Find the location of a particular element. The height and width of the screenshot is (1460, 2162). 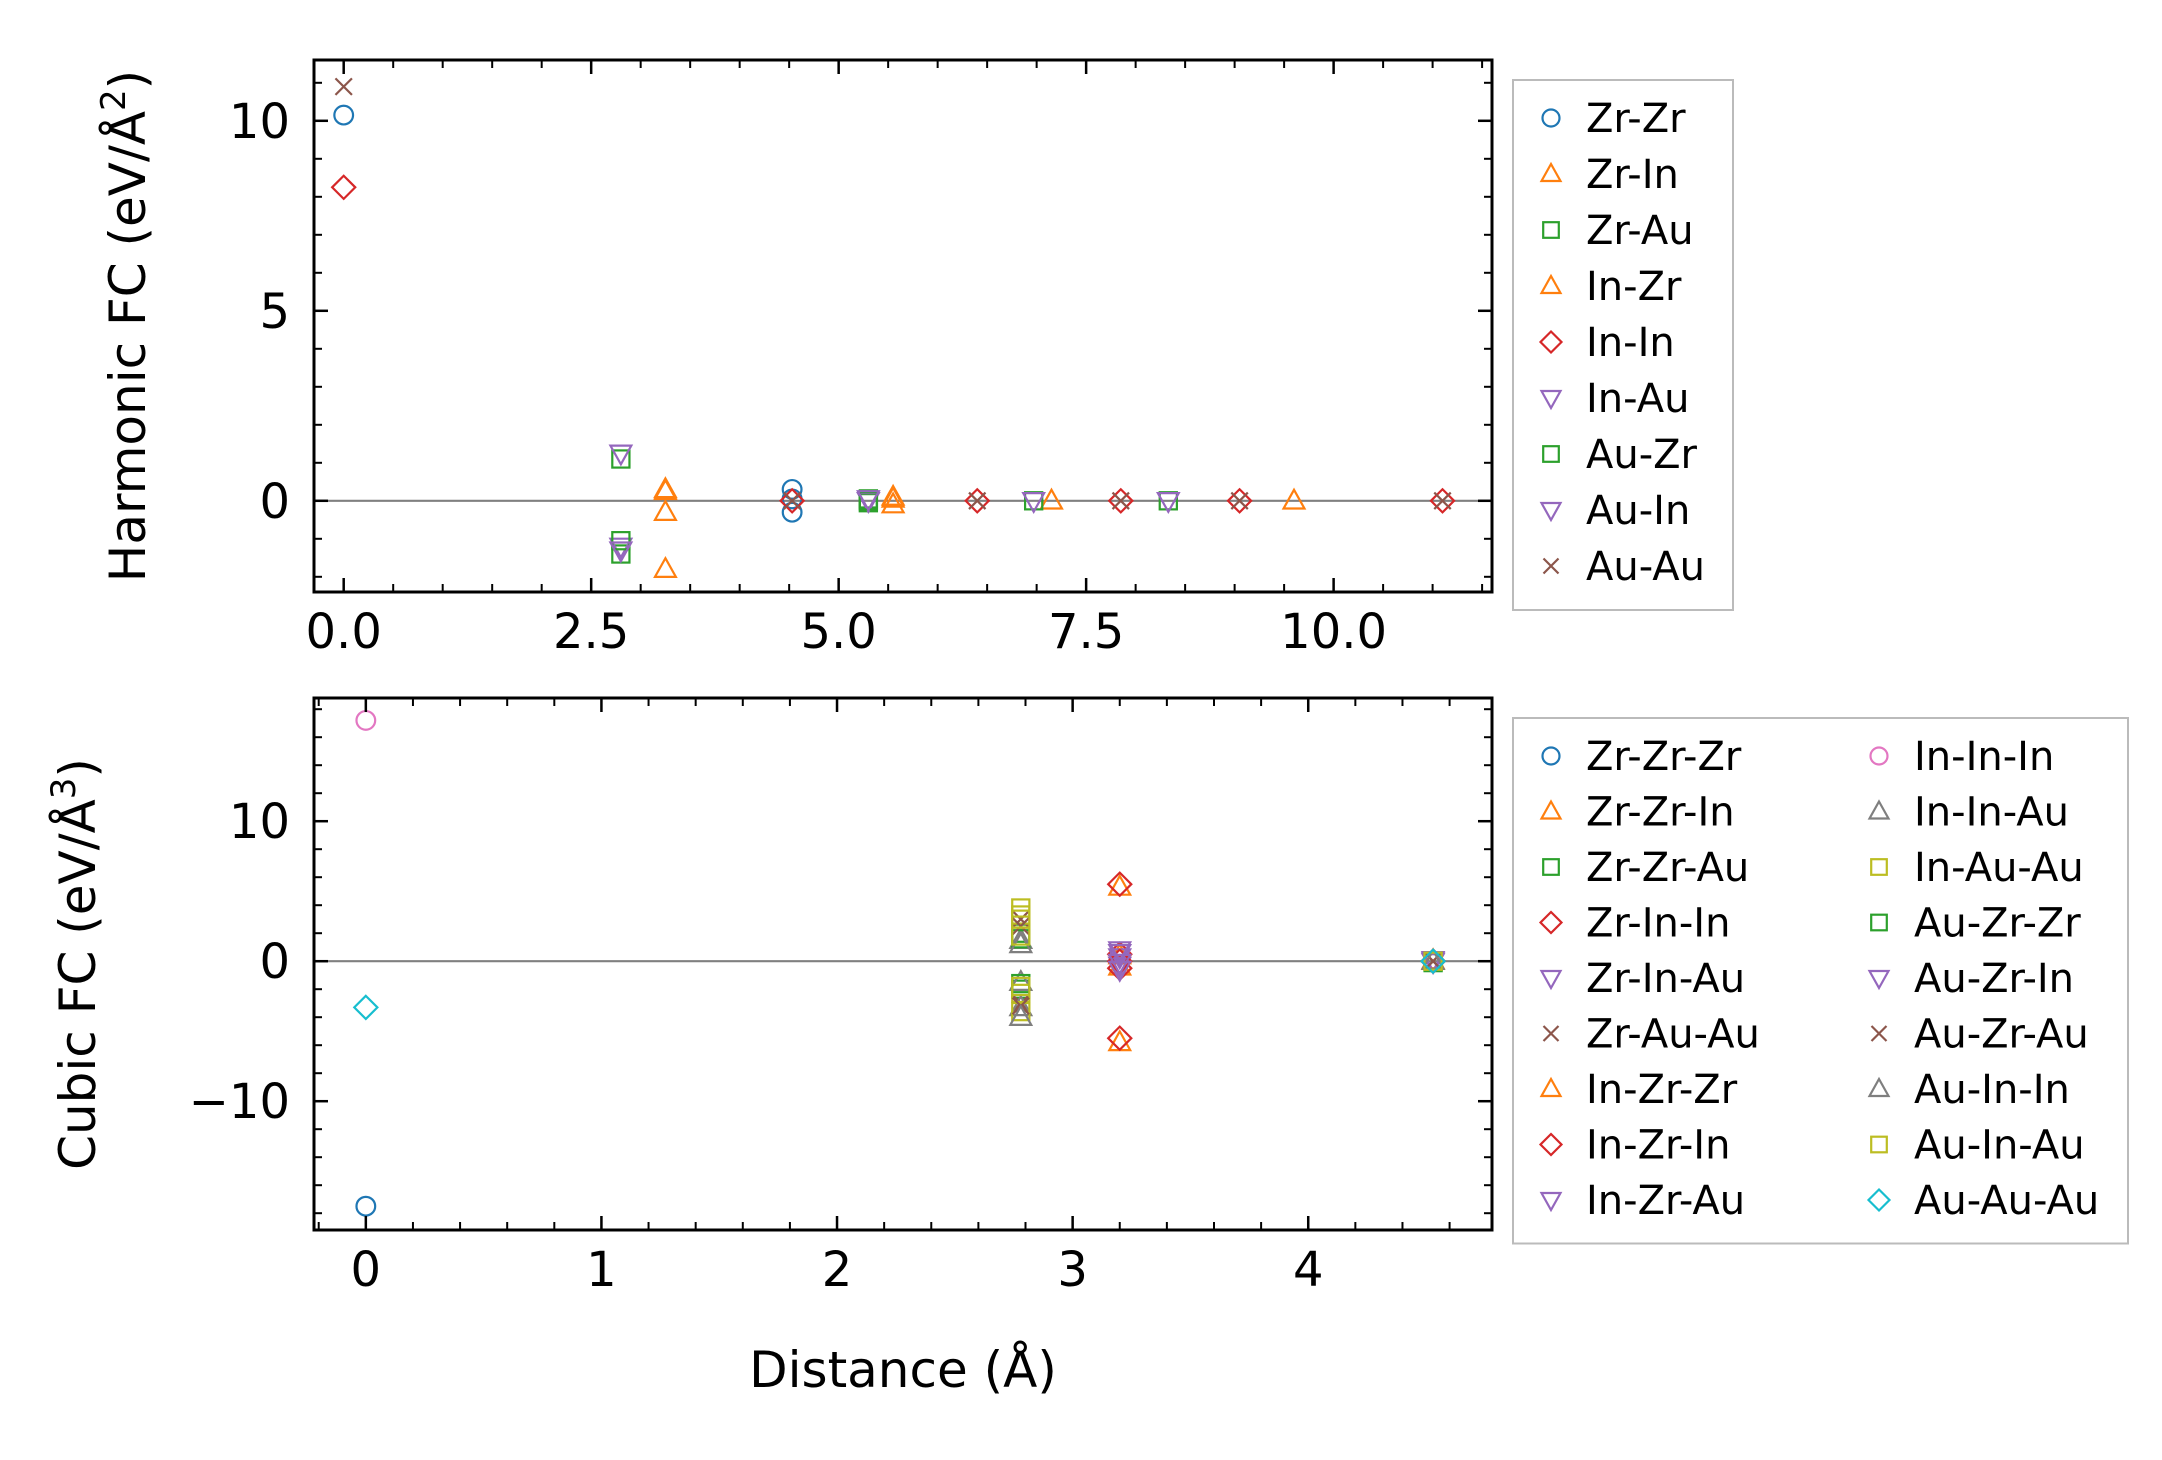

legend-item-zr-zr-au: Zr-Zr-Au is located at coordinates (1645, 868).